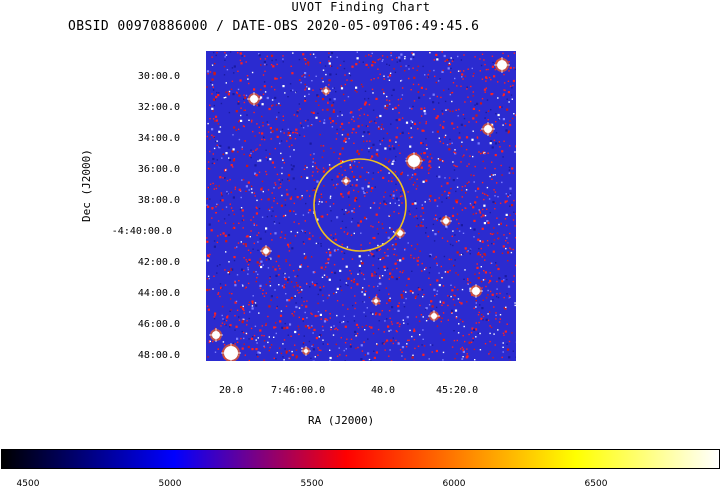 The image size is (722, 489). Describe the element at coordinates (158, 138) in the screenshot. I see `dec-tick-label: 34:00.0` at that location.